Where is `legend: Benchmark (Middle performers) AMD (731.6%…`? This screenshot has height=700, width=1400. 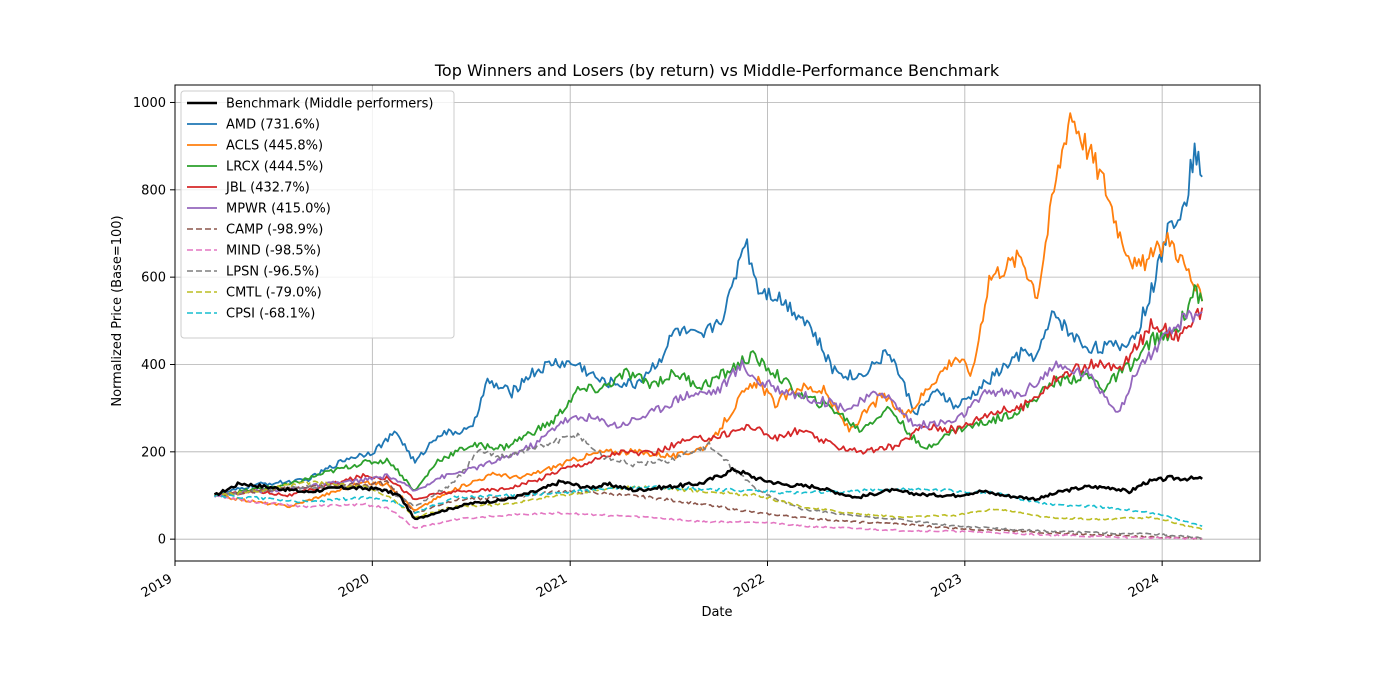 legend: Benchmark (Middle performers) AMD (731.6%… is located at coordinates (317, 214).